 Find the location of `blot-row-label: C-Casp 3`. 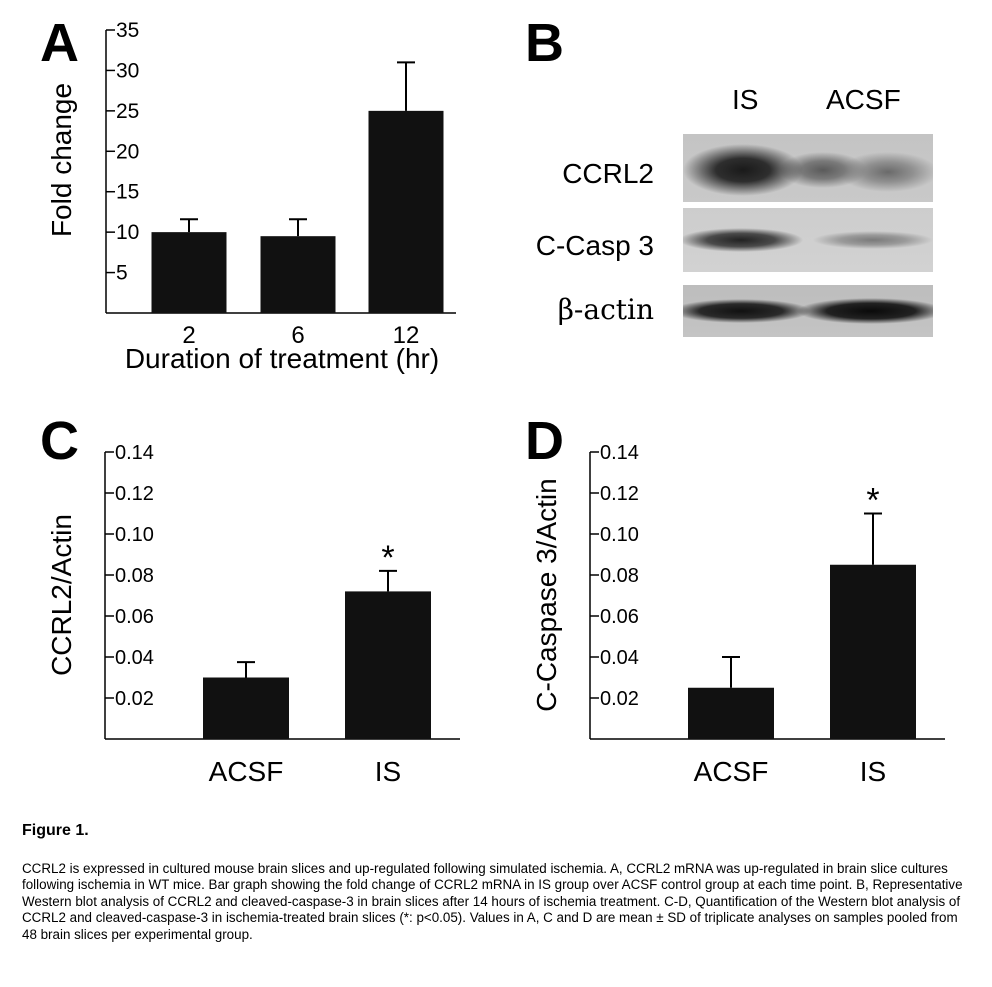

blot-row-label: C-Casp 3 is located at coordinates (594, 245).